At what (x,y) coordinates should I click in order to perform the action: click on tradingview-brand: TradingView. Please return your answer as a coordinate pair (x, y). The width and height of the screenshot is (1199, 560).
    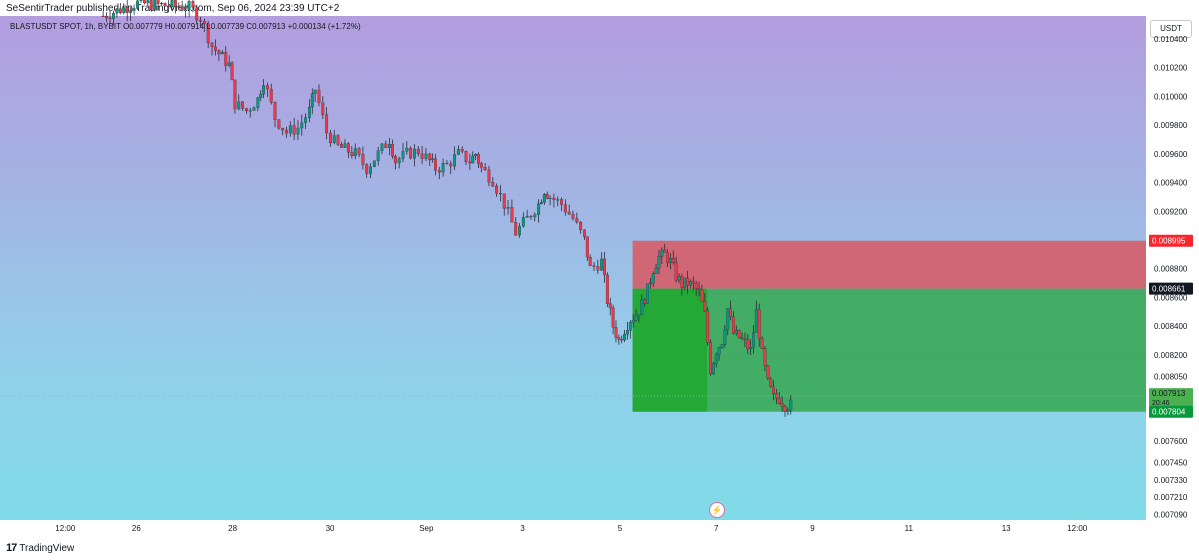
    Looking at the image, I should click on (47, 548).